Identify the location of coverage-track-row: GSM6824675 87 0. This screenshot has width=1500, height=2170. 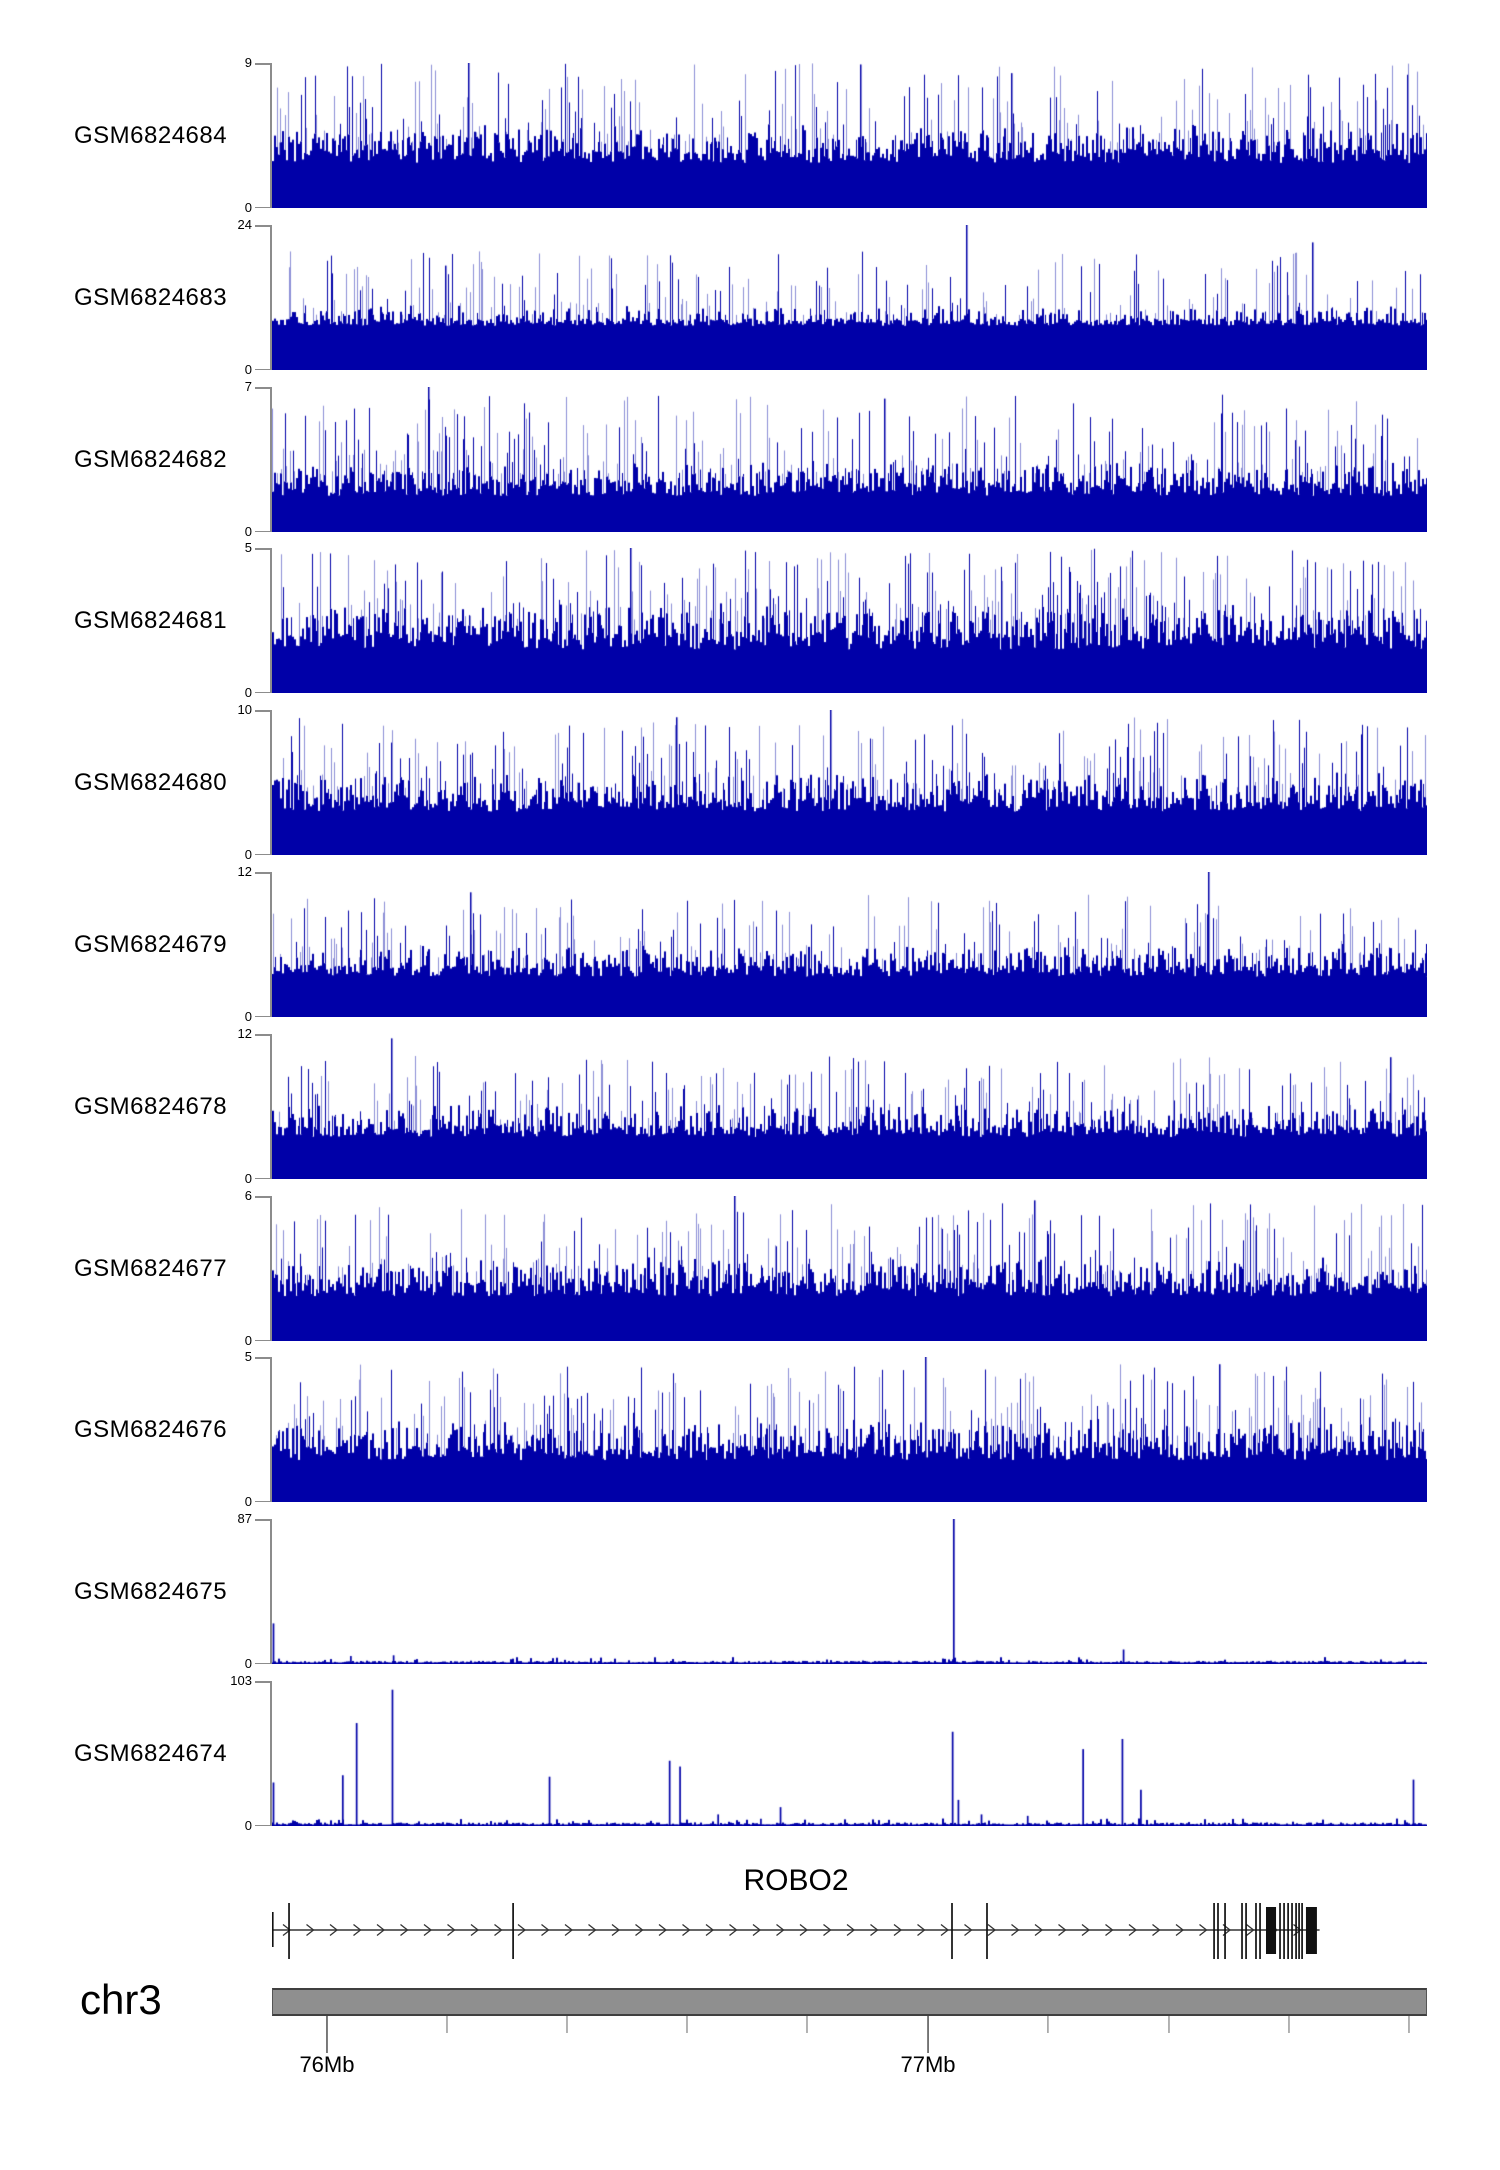
(750, 1591).